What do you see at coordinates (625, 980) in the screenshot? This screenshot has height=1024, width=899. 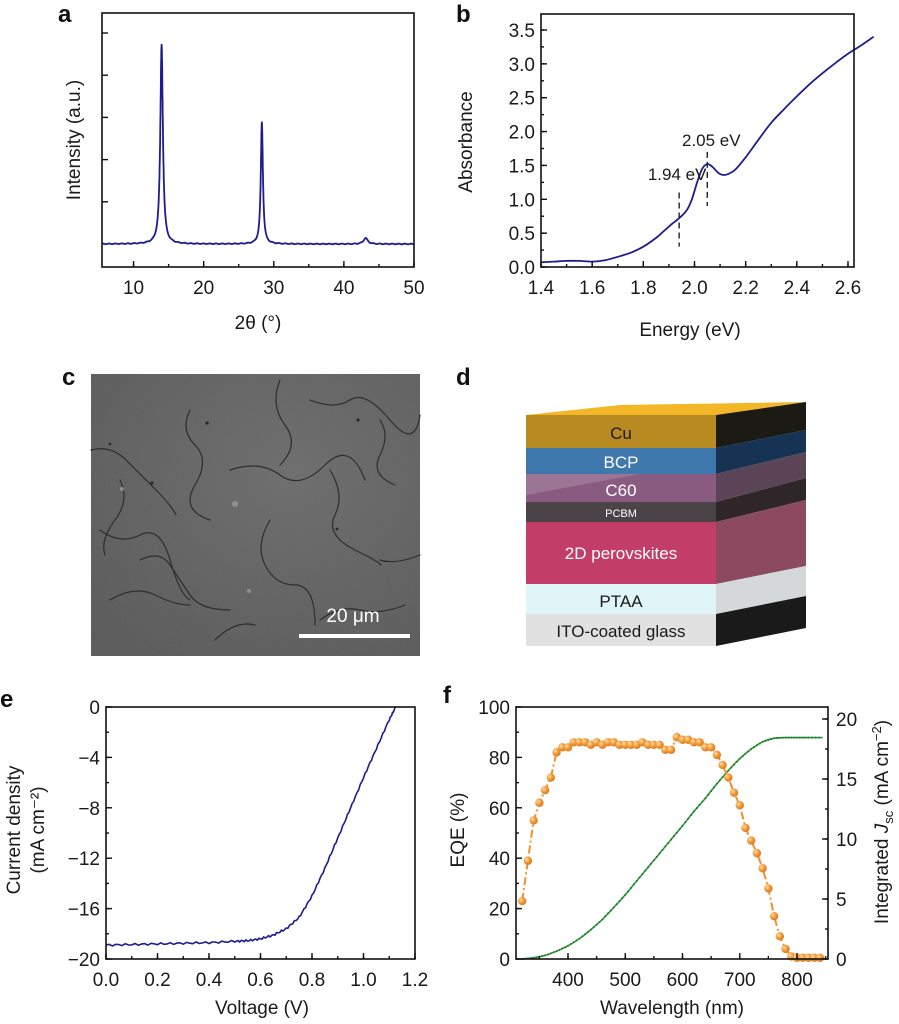 I see `panel-f-xtick-label: 500` at bounding box center [625, 980].